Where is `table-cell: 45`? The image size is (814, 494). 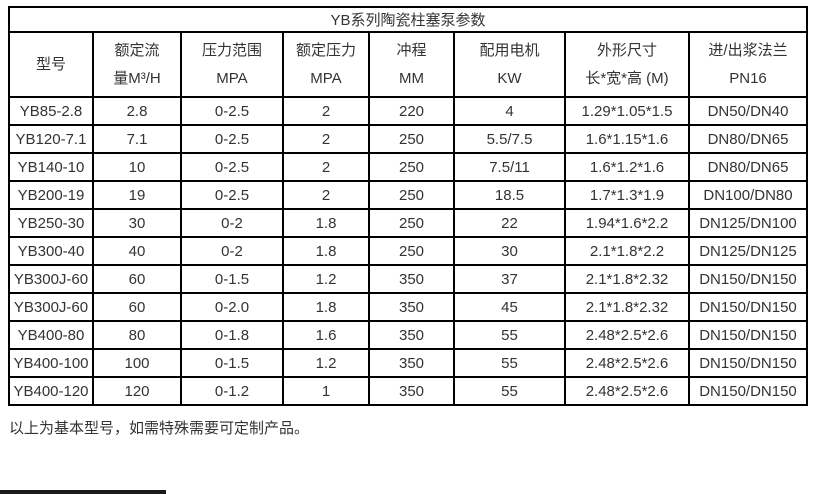 table-cell: 45 is located at coordinates (509, 307).